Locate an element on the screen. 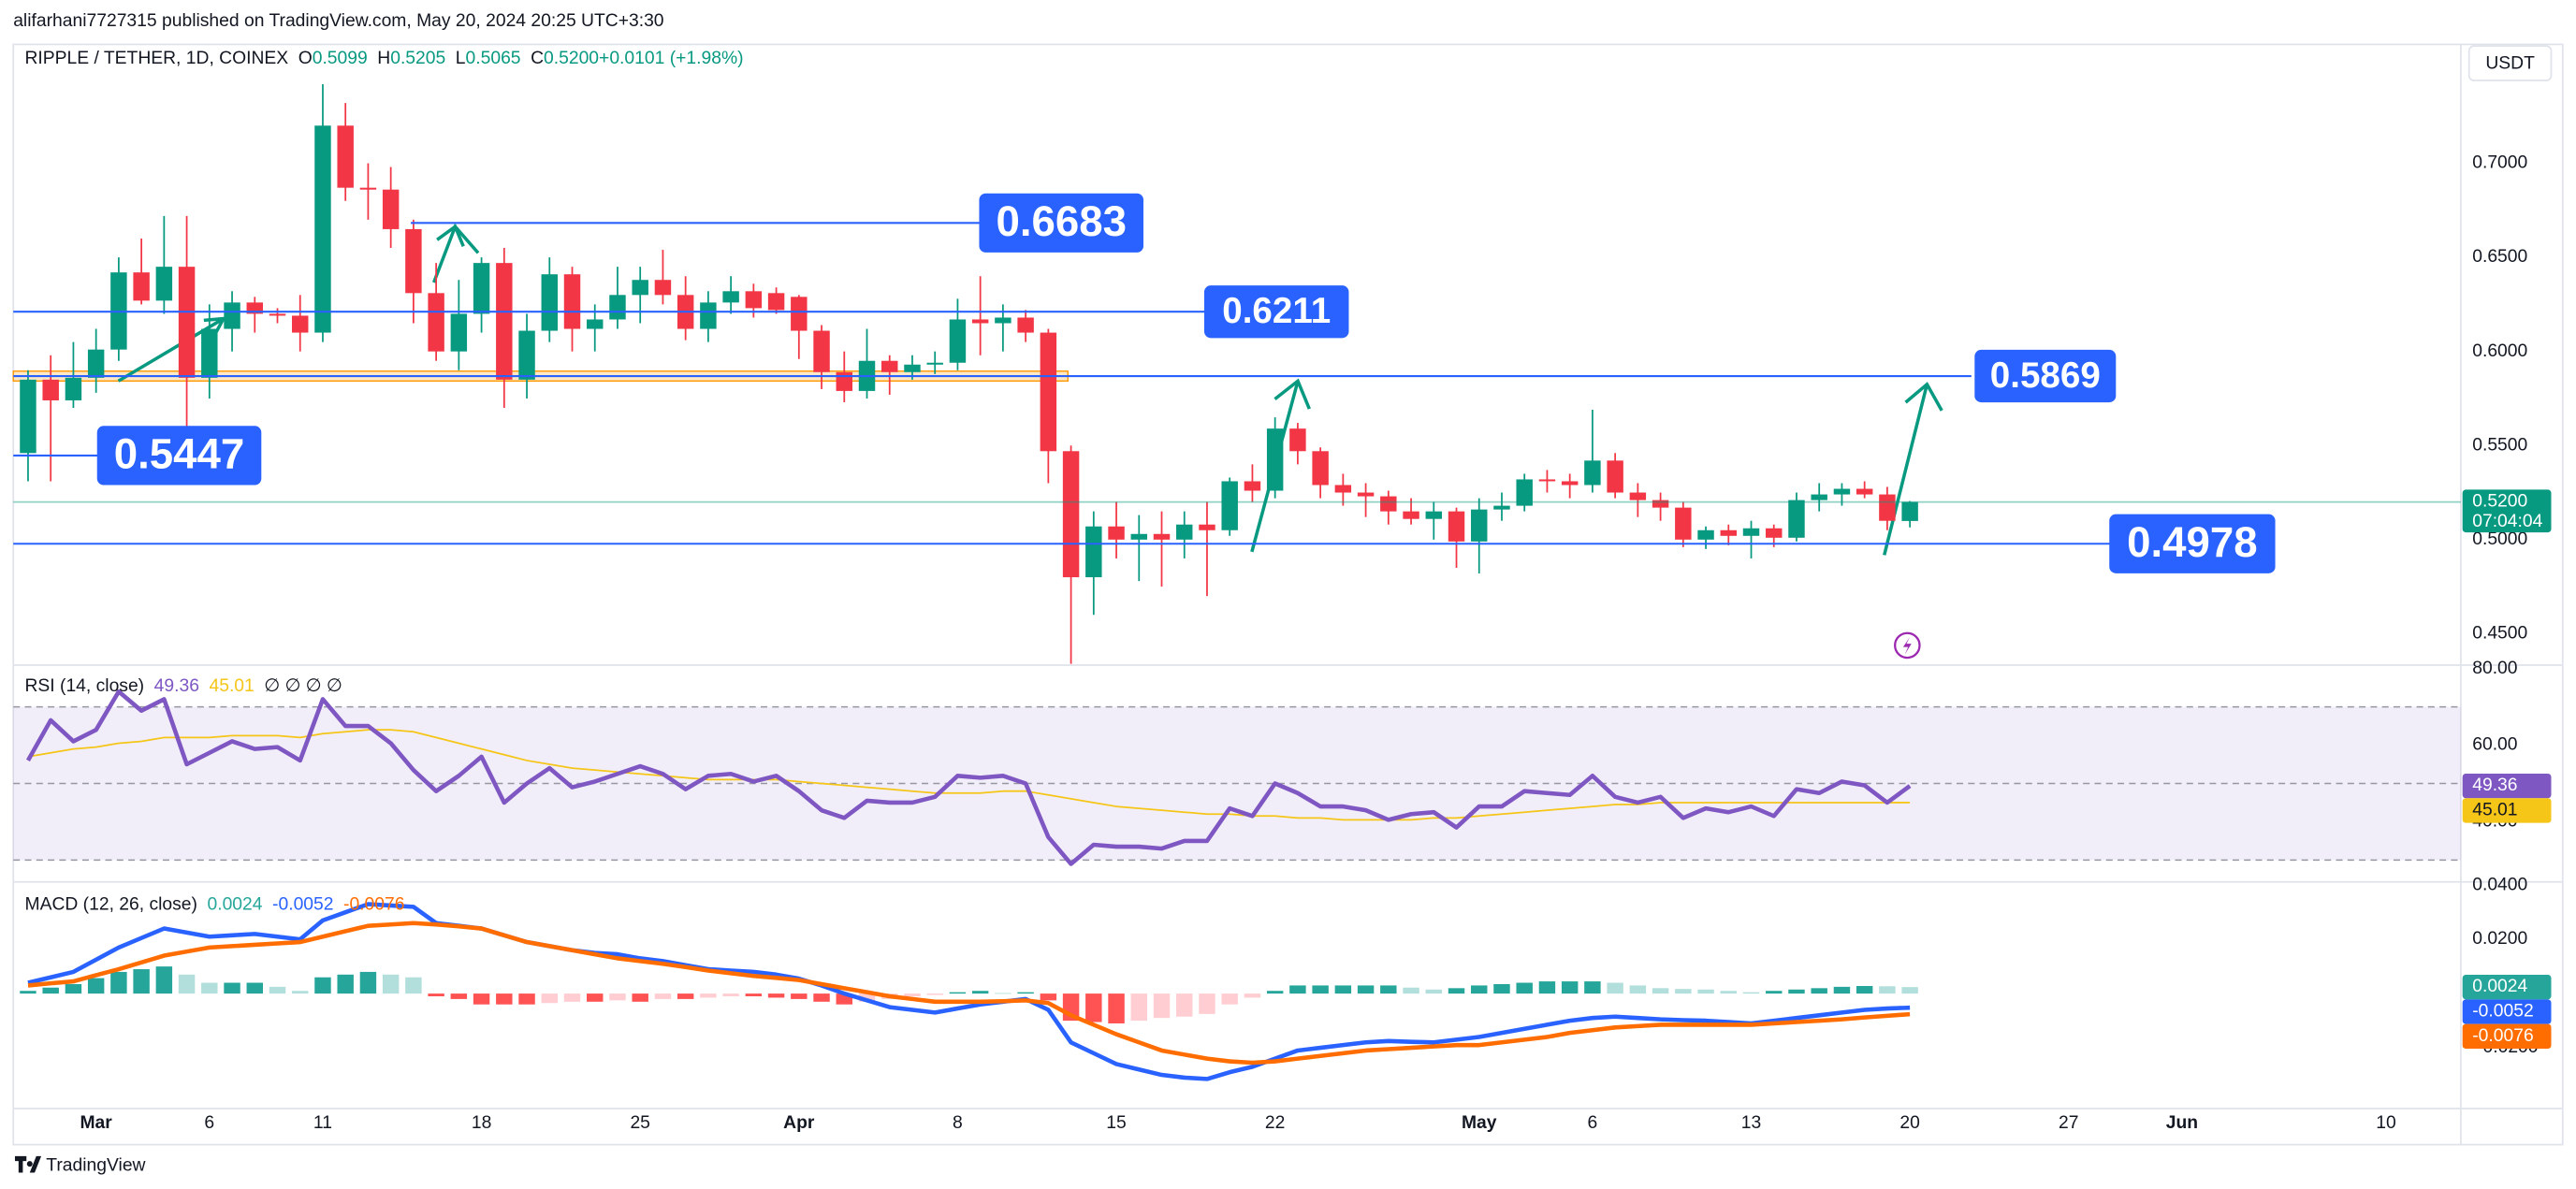  y-tick-label: 0.7000 is located at coordinates (2499, 163).